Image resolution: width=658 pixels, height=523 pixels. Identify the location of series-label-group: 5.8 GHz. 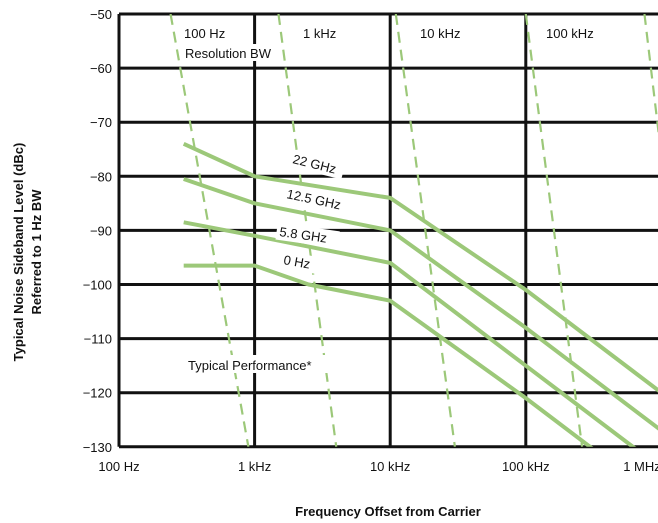
(307, 235).